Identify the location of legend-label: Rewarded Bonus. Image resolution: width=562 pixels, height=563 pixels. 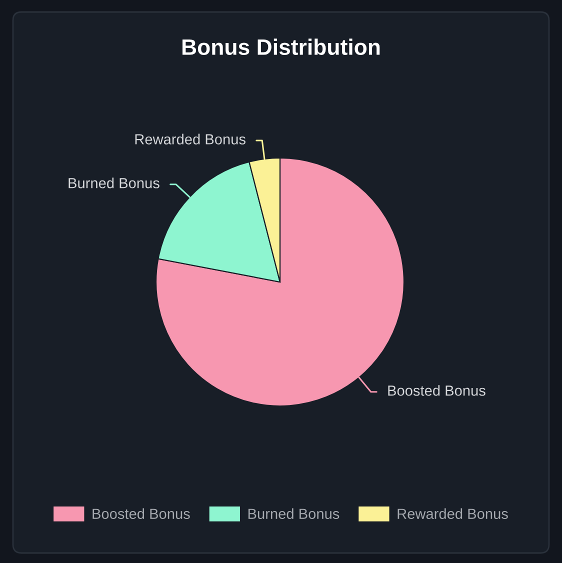
(453, 513).